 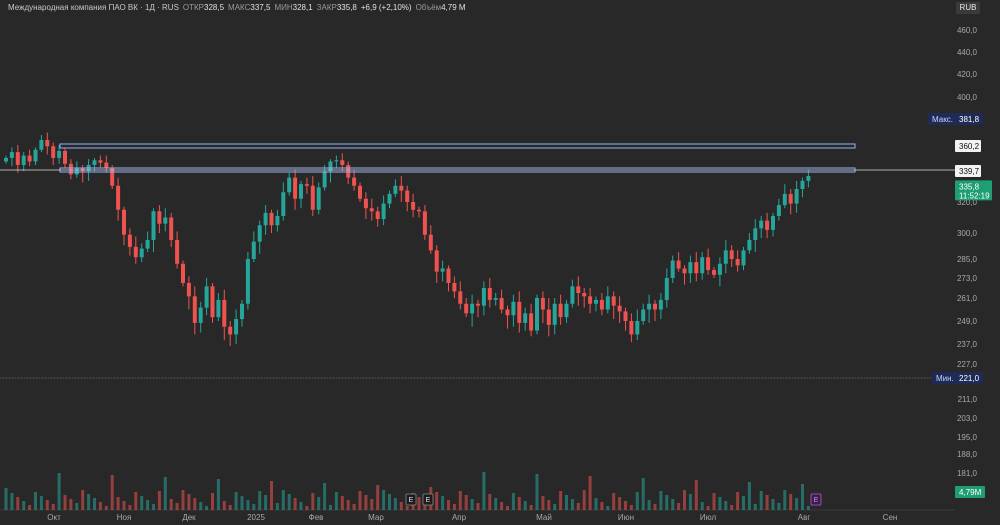 I want to click on x-tick-label: Июл, so click(x=708, y=517).